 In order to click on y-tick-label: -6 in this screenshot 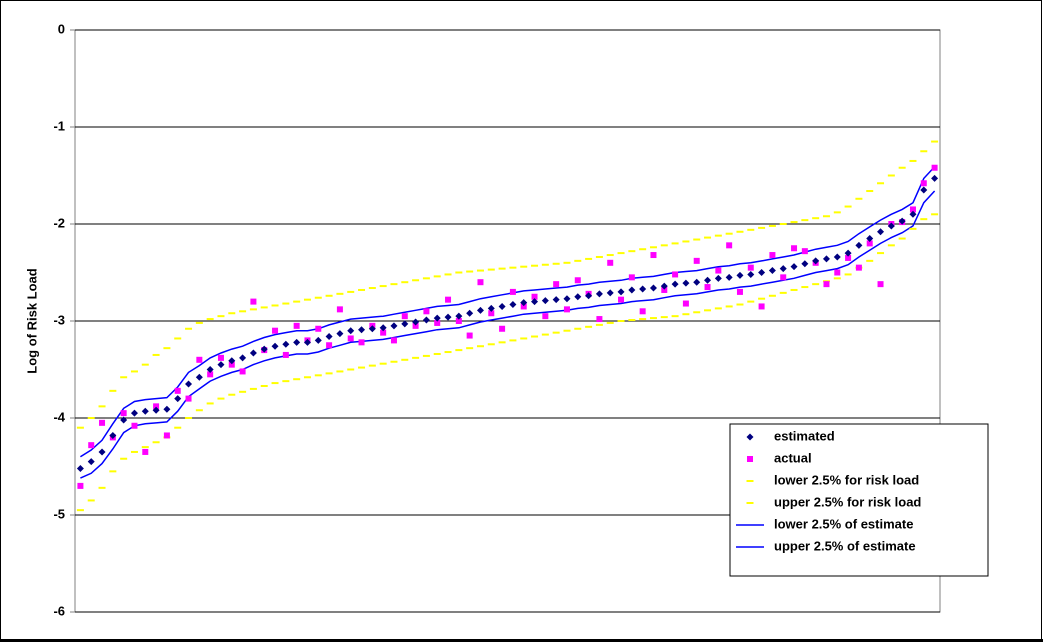, I will do `click(59, 610)`.